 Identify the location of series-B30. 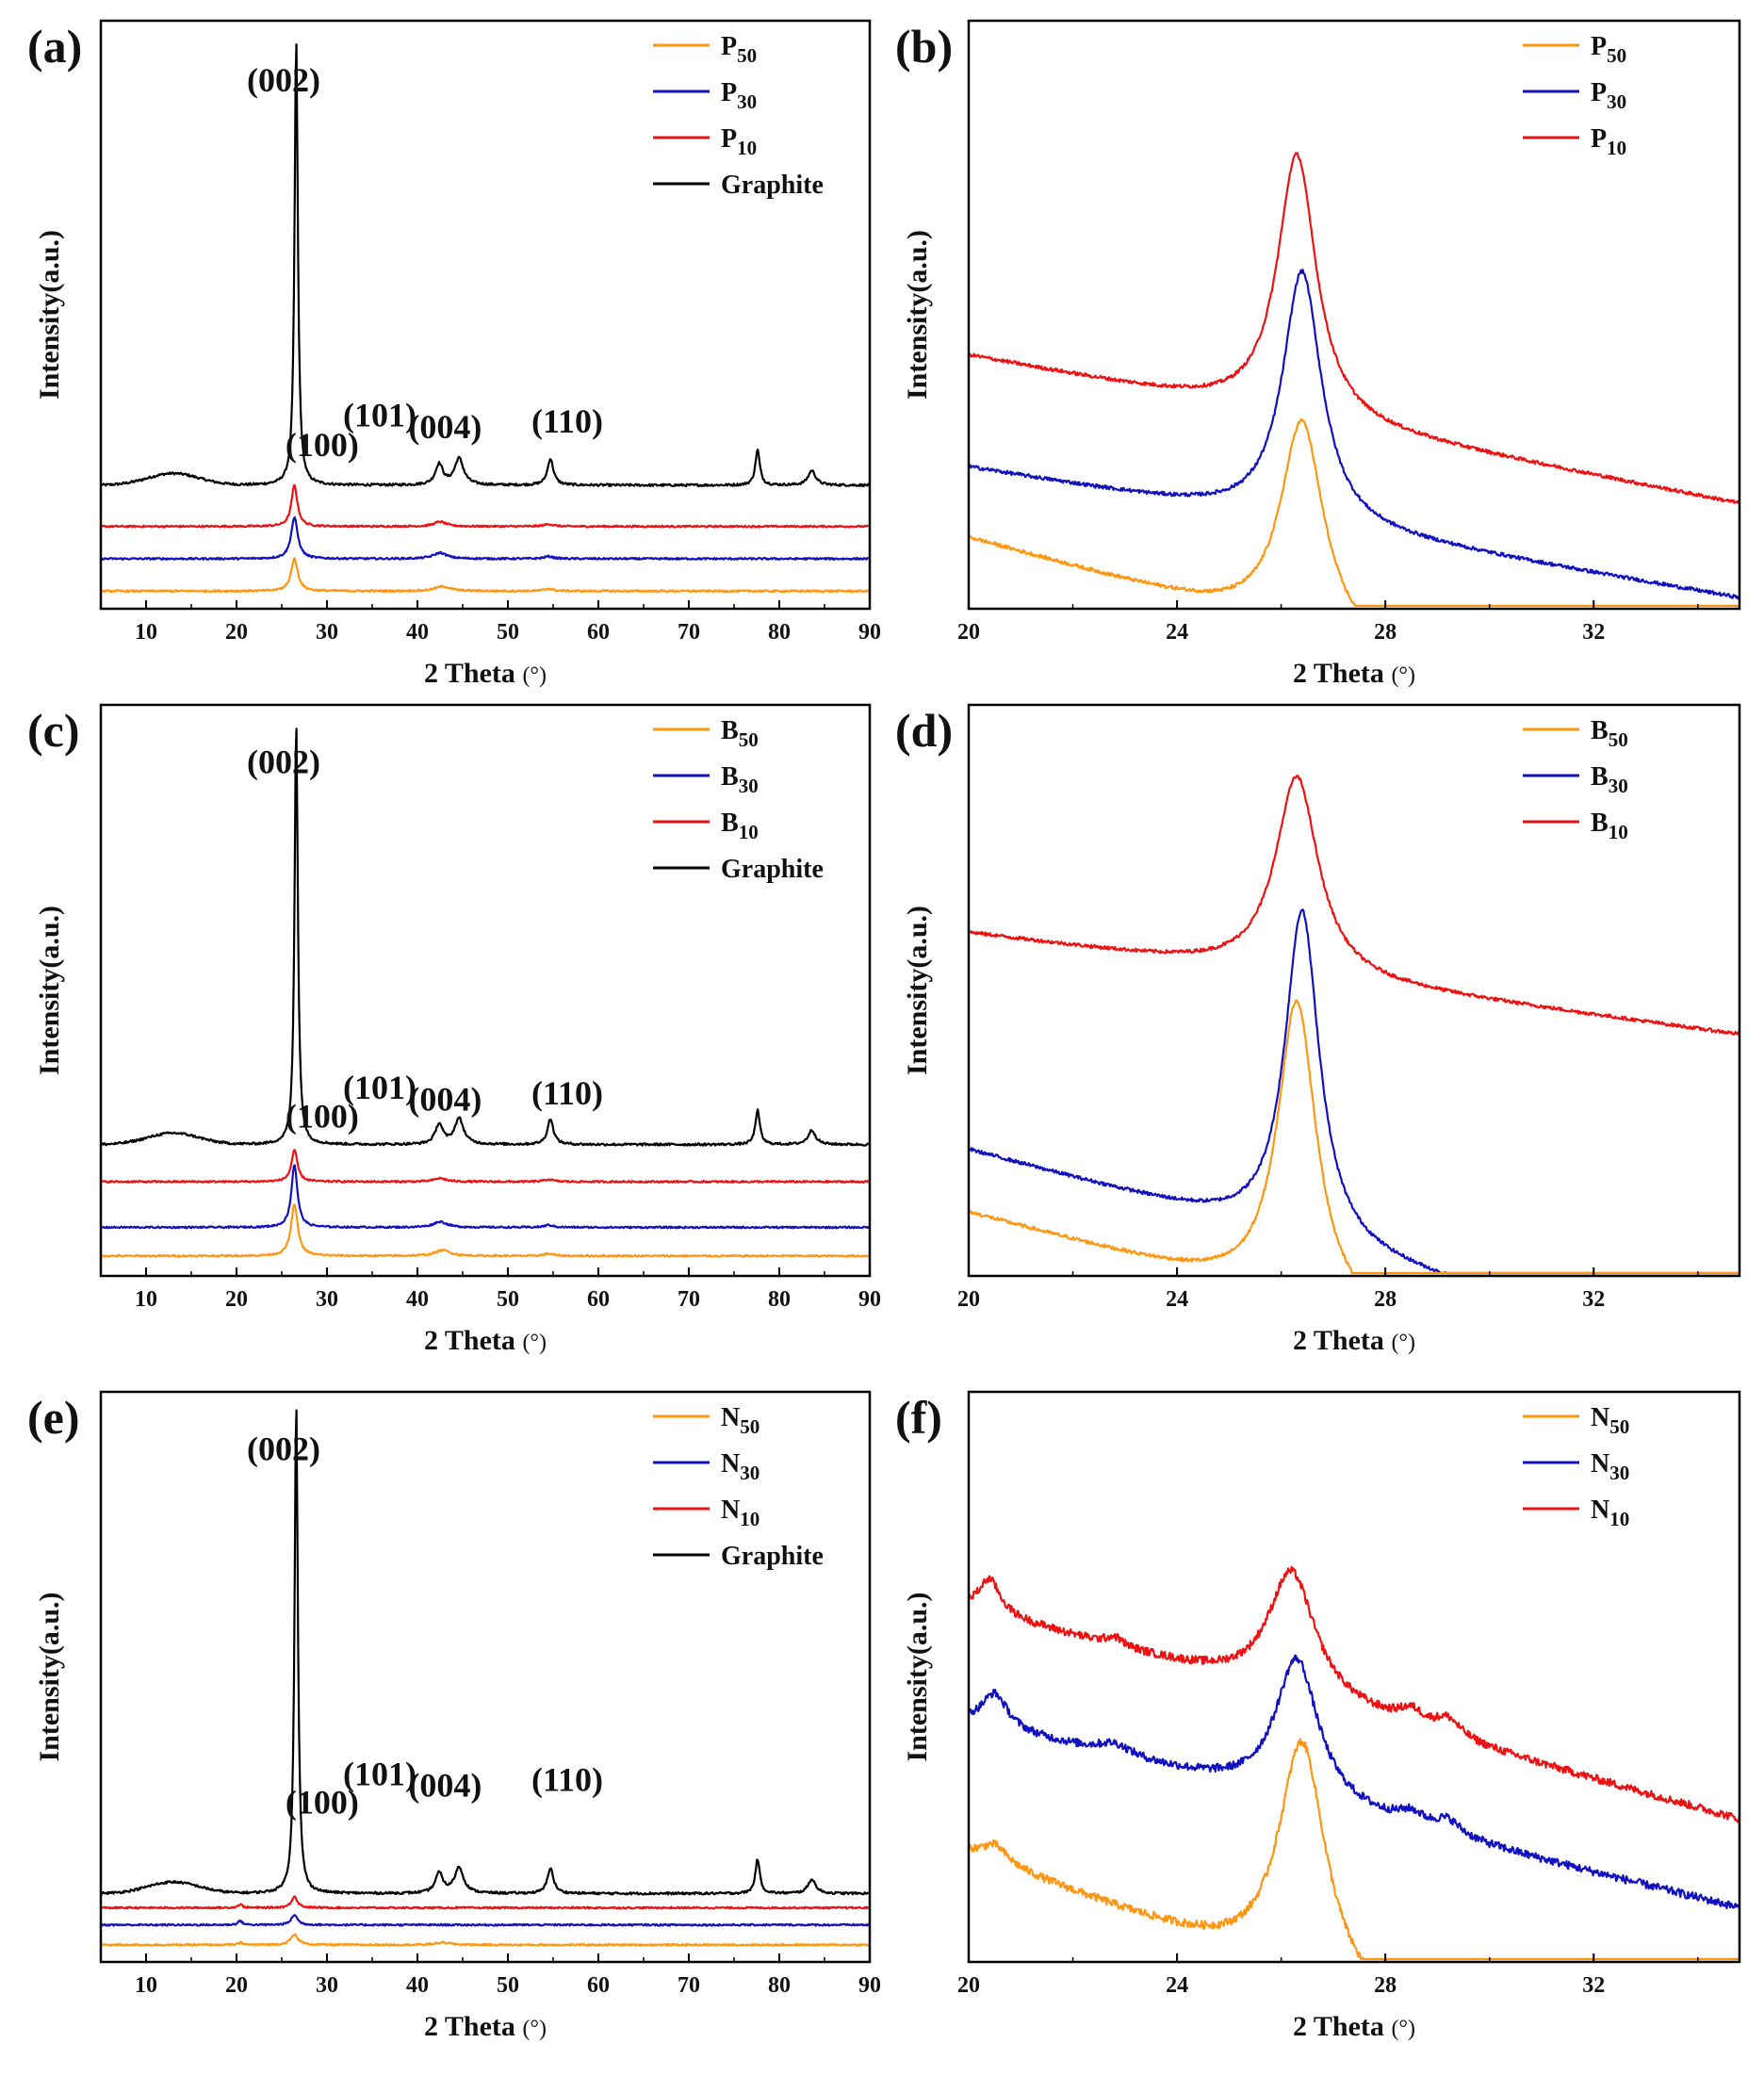
(486, 1197).